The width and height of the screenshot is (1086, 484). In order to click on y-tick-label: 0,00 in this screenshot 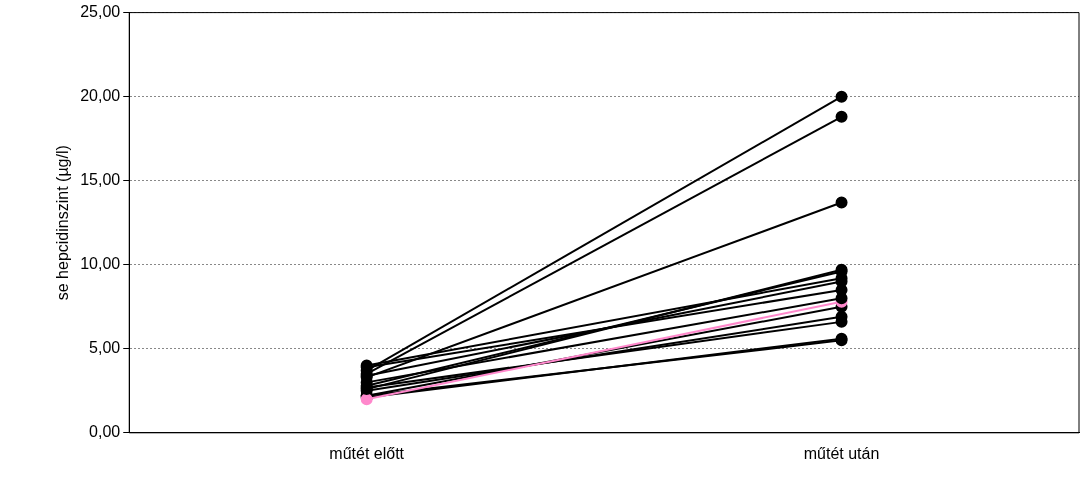, I will do `click(105, 432)`.